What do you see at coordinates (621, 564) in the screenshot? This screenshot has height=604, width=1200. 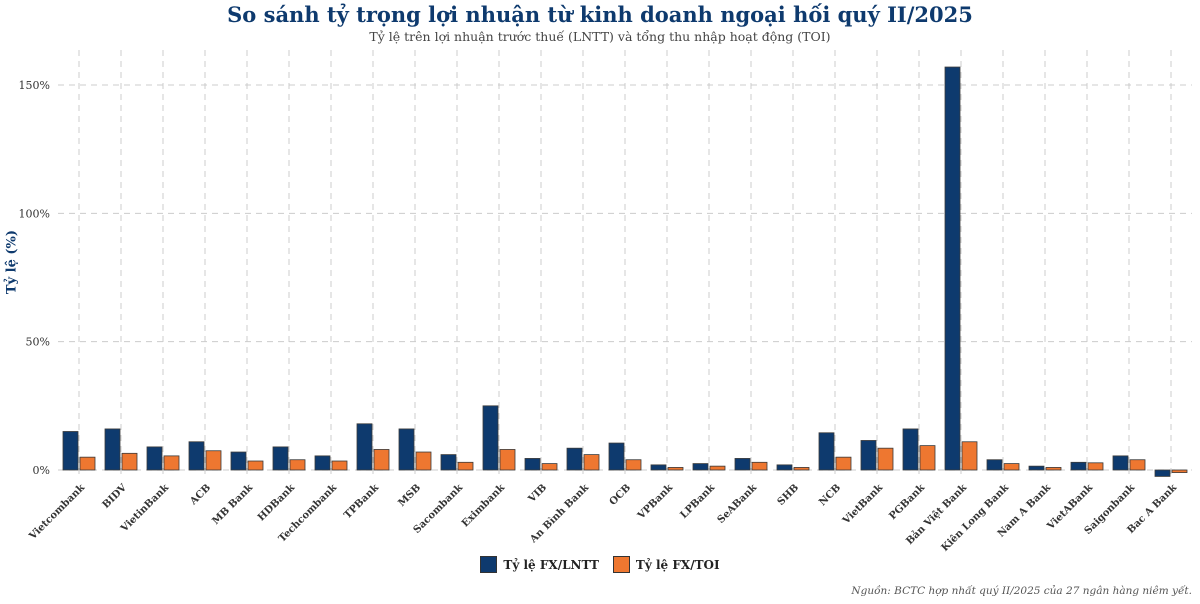 I see `legend-swatch-fx-toi` at bounding box center [621, 564].